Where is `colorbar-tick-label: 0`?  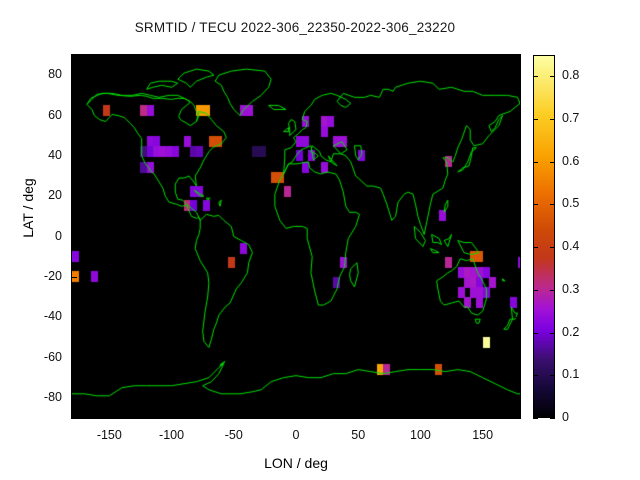 colorbar-tick-label: 0 is located at coordinates (565, 417).